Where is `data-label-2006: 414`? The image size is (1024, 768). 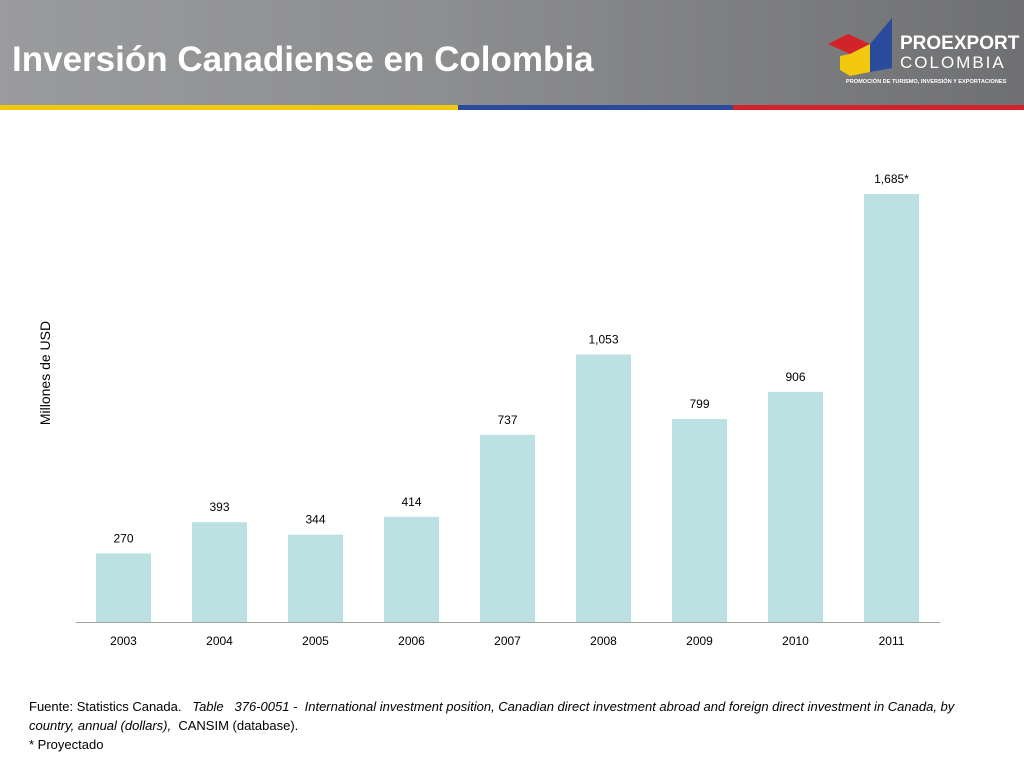 data-label-2006: 414 is located at coordinates (411, 502).